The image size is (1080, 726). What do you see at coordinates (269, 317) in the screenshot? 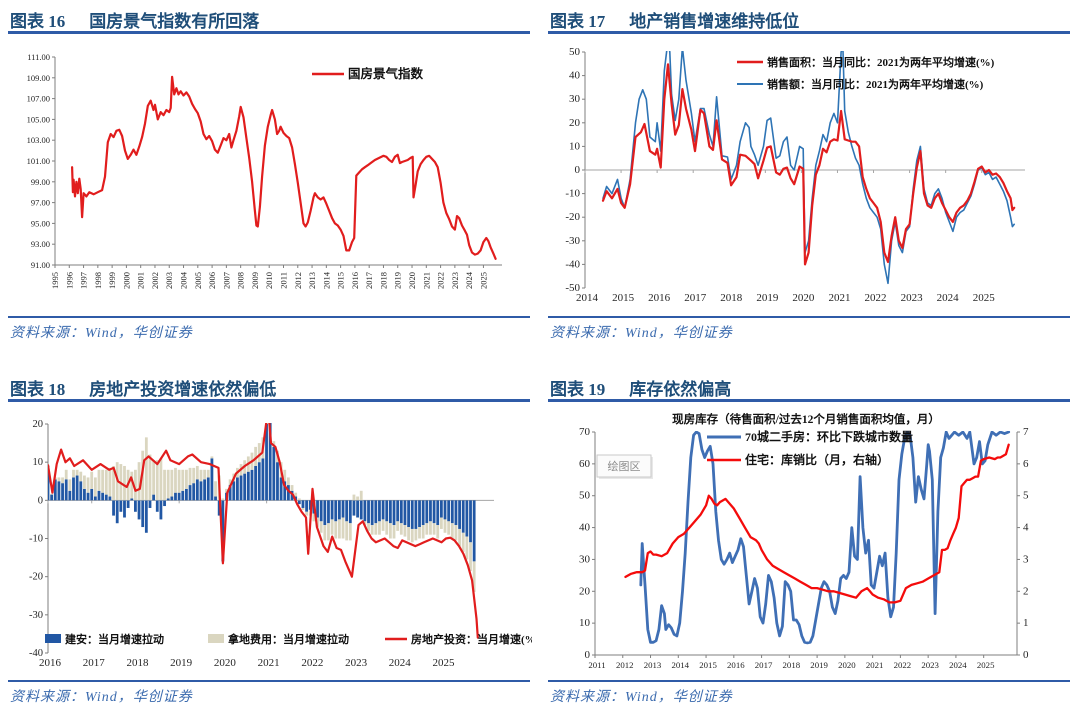
I see `fig16-bottom-rule` at bounding box center [269, 317].